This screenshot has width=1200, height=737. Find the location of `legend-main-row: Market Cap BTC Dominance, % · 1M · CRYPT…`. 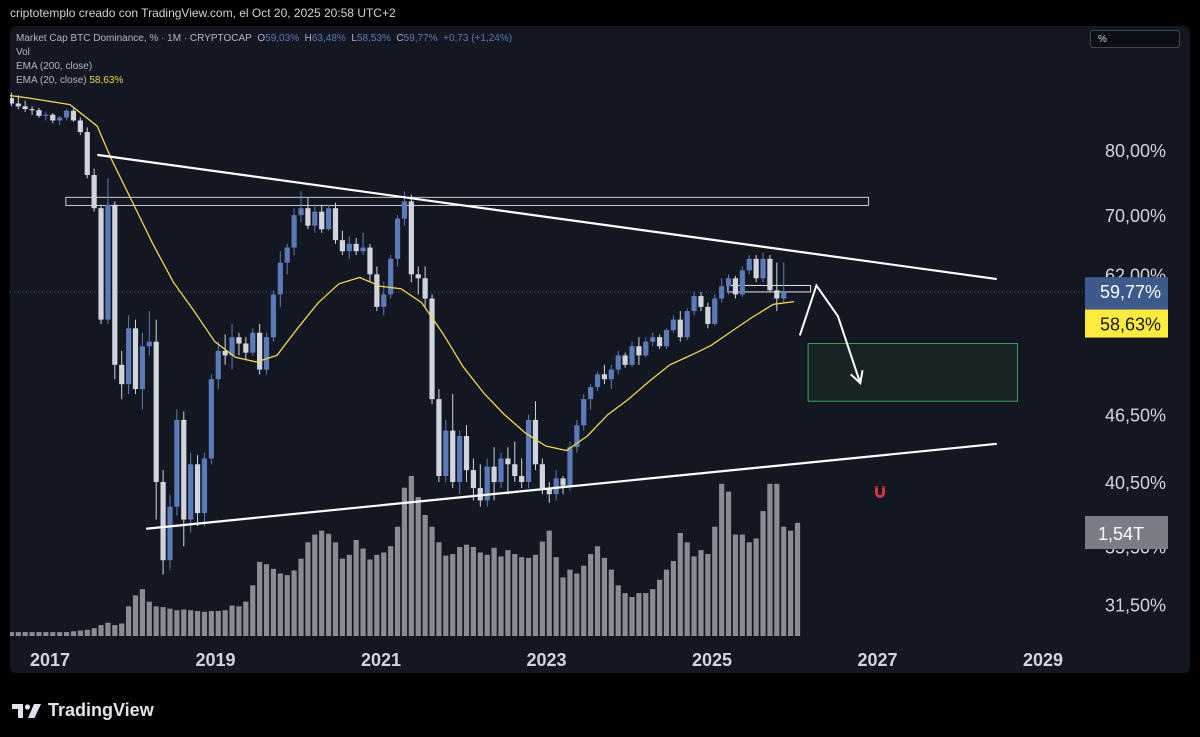

legend-main-row: Market Cap BTC Dominance, % · 1M · CRYPT… is located at coordinates (264, 39).